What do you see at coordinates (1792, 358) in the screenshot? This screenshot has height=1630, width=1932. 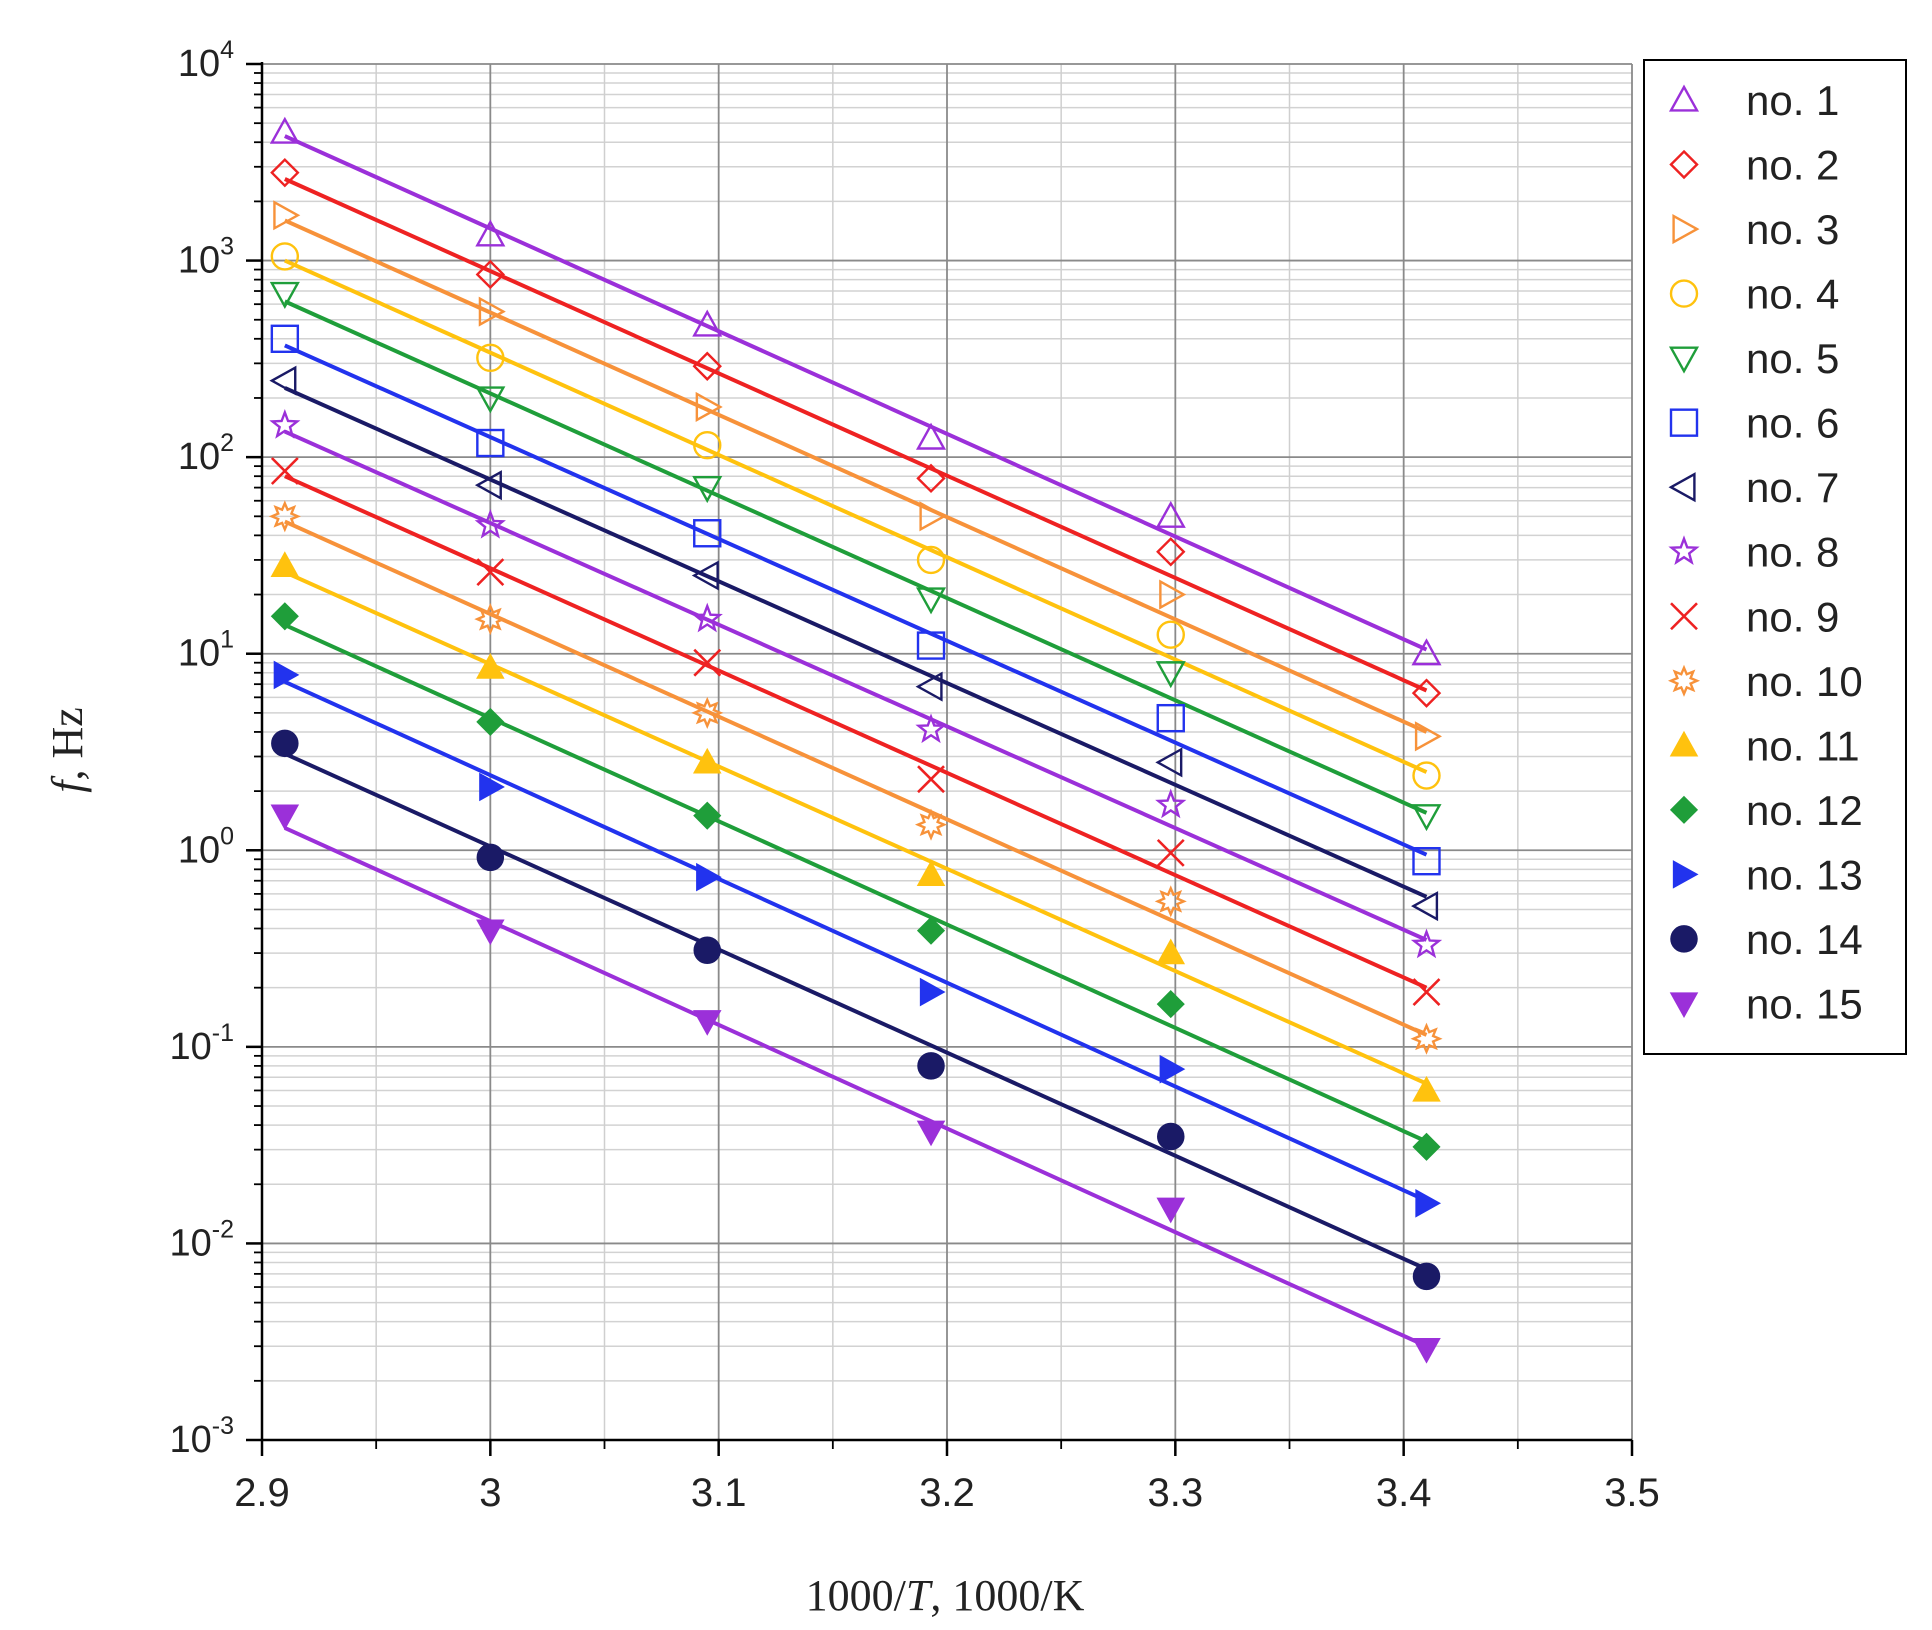 I see `legend-label-5: no. 5` at bounding box center [1792, 358].